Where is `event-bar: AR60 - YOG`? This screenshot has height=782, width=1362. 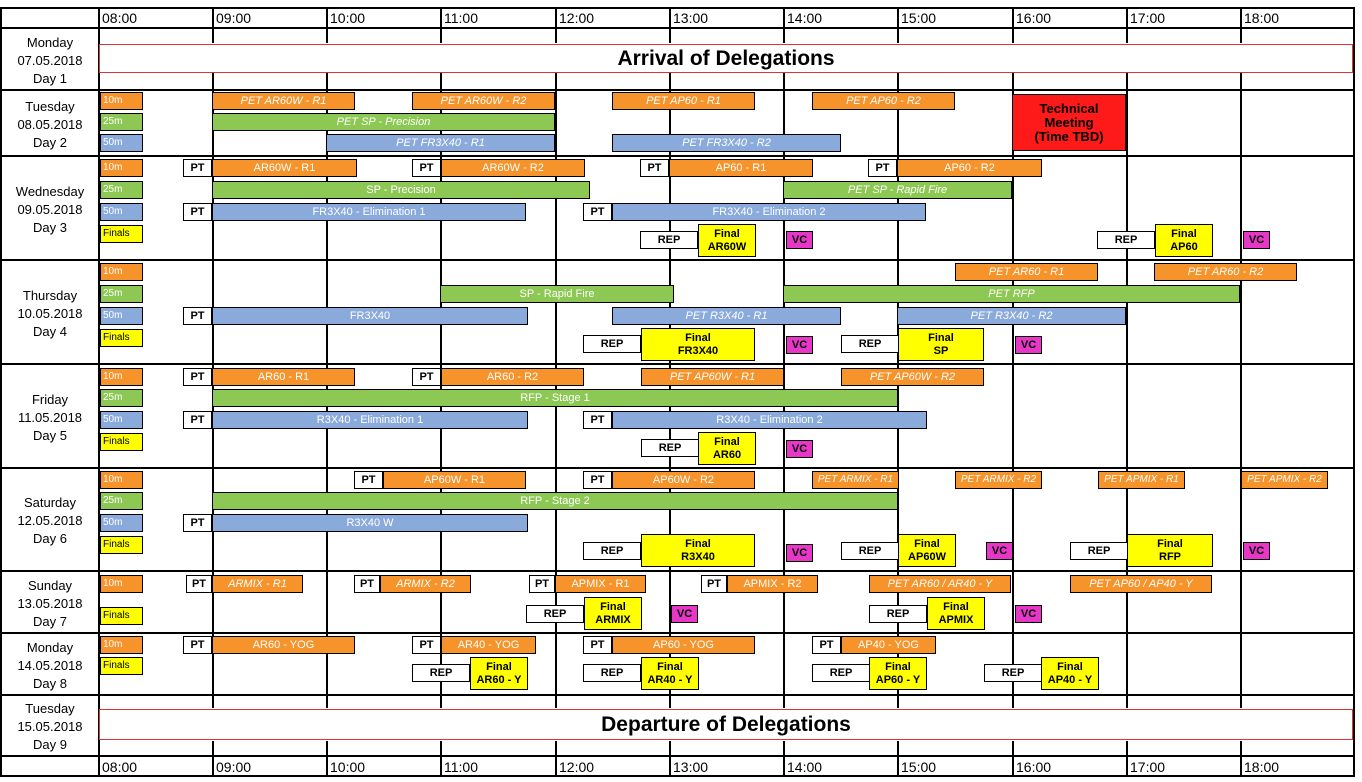
event-bar: AR60 - YOG is located at coordinates (283, 645).